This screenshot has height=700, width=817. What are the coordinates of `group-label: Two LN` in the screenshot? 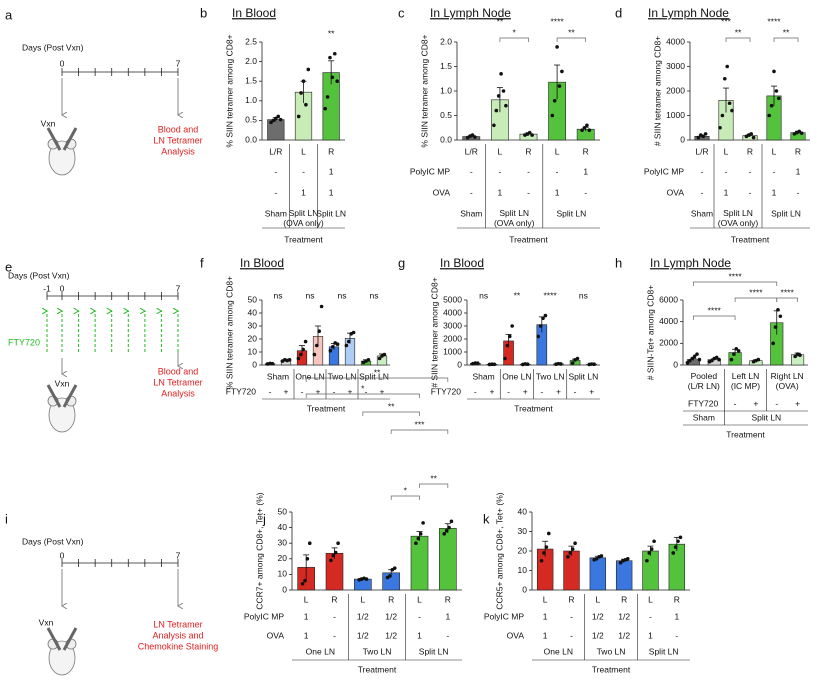 It's located at (342, 376).